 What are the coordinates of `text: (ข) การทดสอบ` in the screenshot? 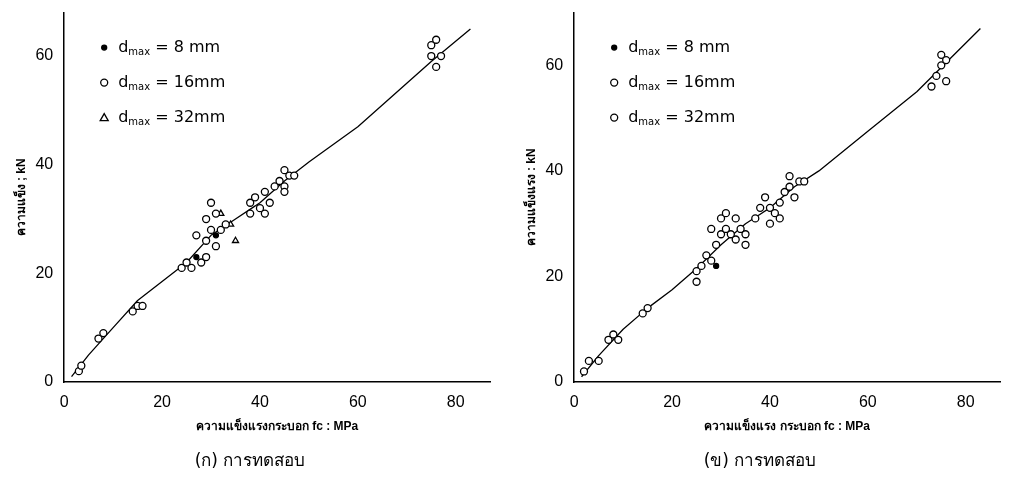 It's located at (760, 460).